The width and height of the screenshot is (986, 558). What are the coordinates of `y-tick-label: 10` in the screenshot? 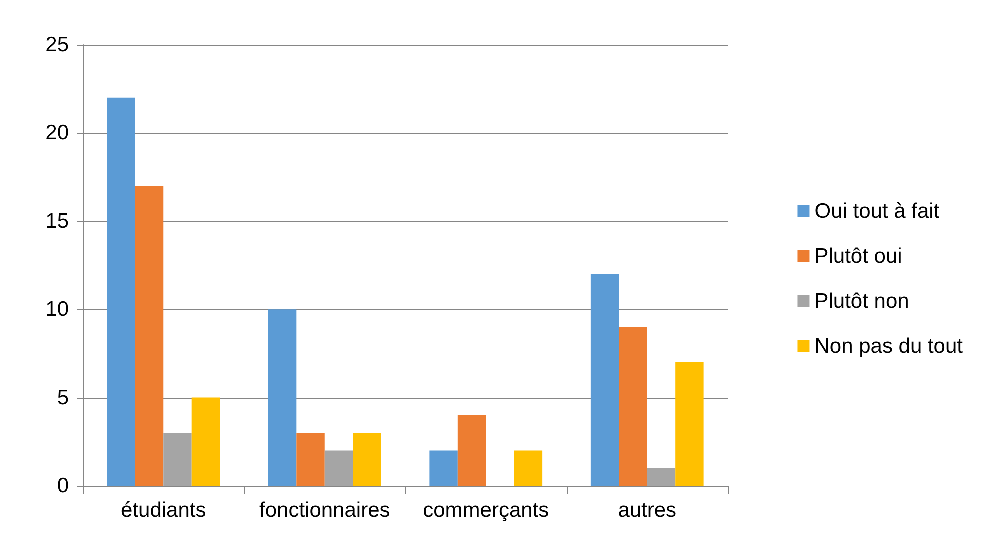 It's located at (57, 310).